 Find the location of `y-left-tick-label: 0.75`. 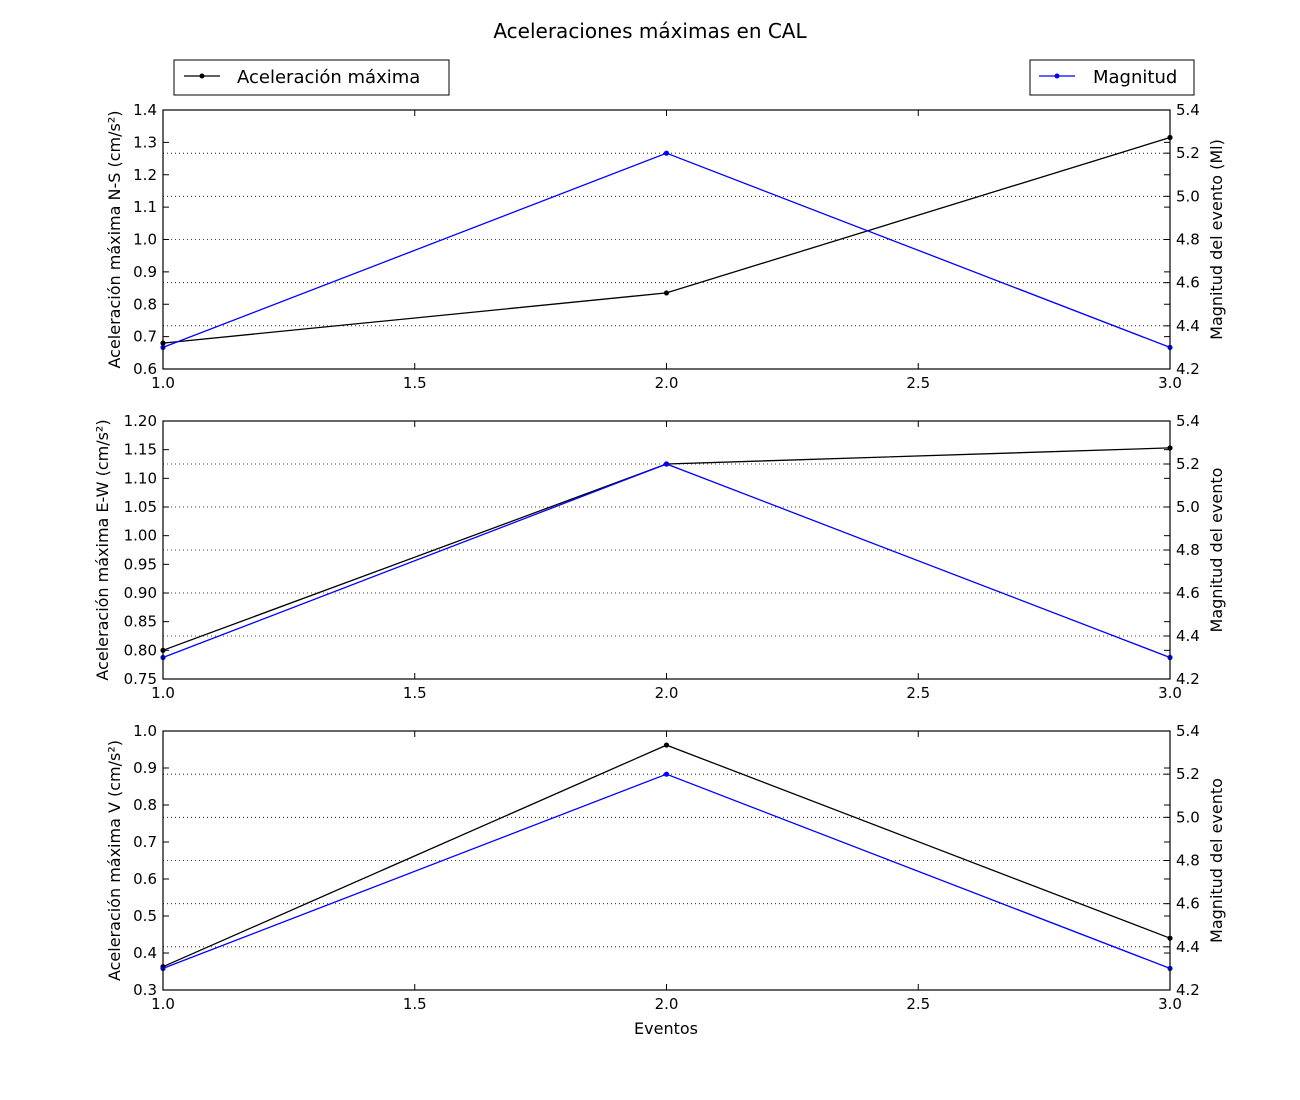

y-left-tick-label: 0.75 is located at coordinates (140, 679).